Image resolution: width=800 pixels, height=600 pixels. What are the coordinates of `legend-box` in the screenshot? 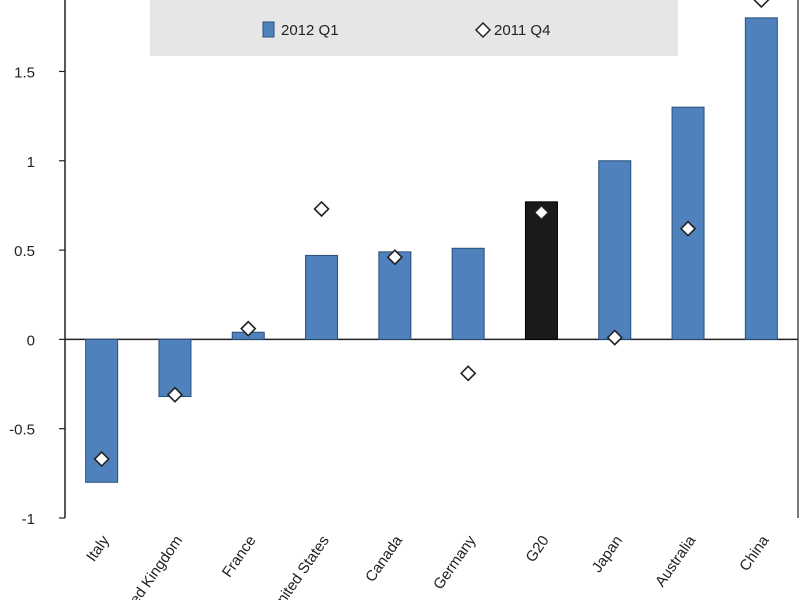 It's located at (414, 28).